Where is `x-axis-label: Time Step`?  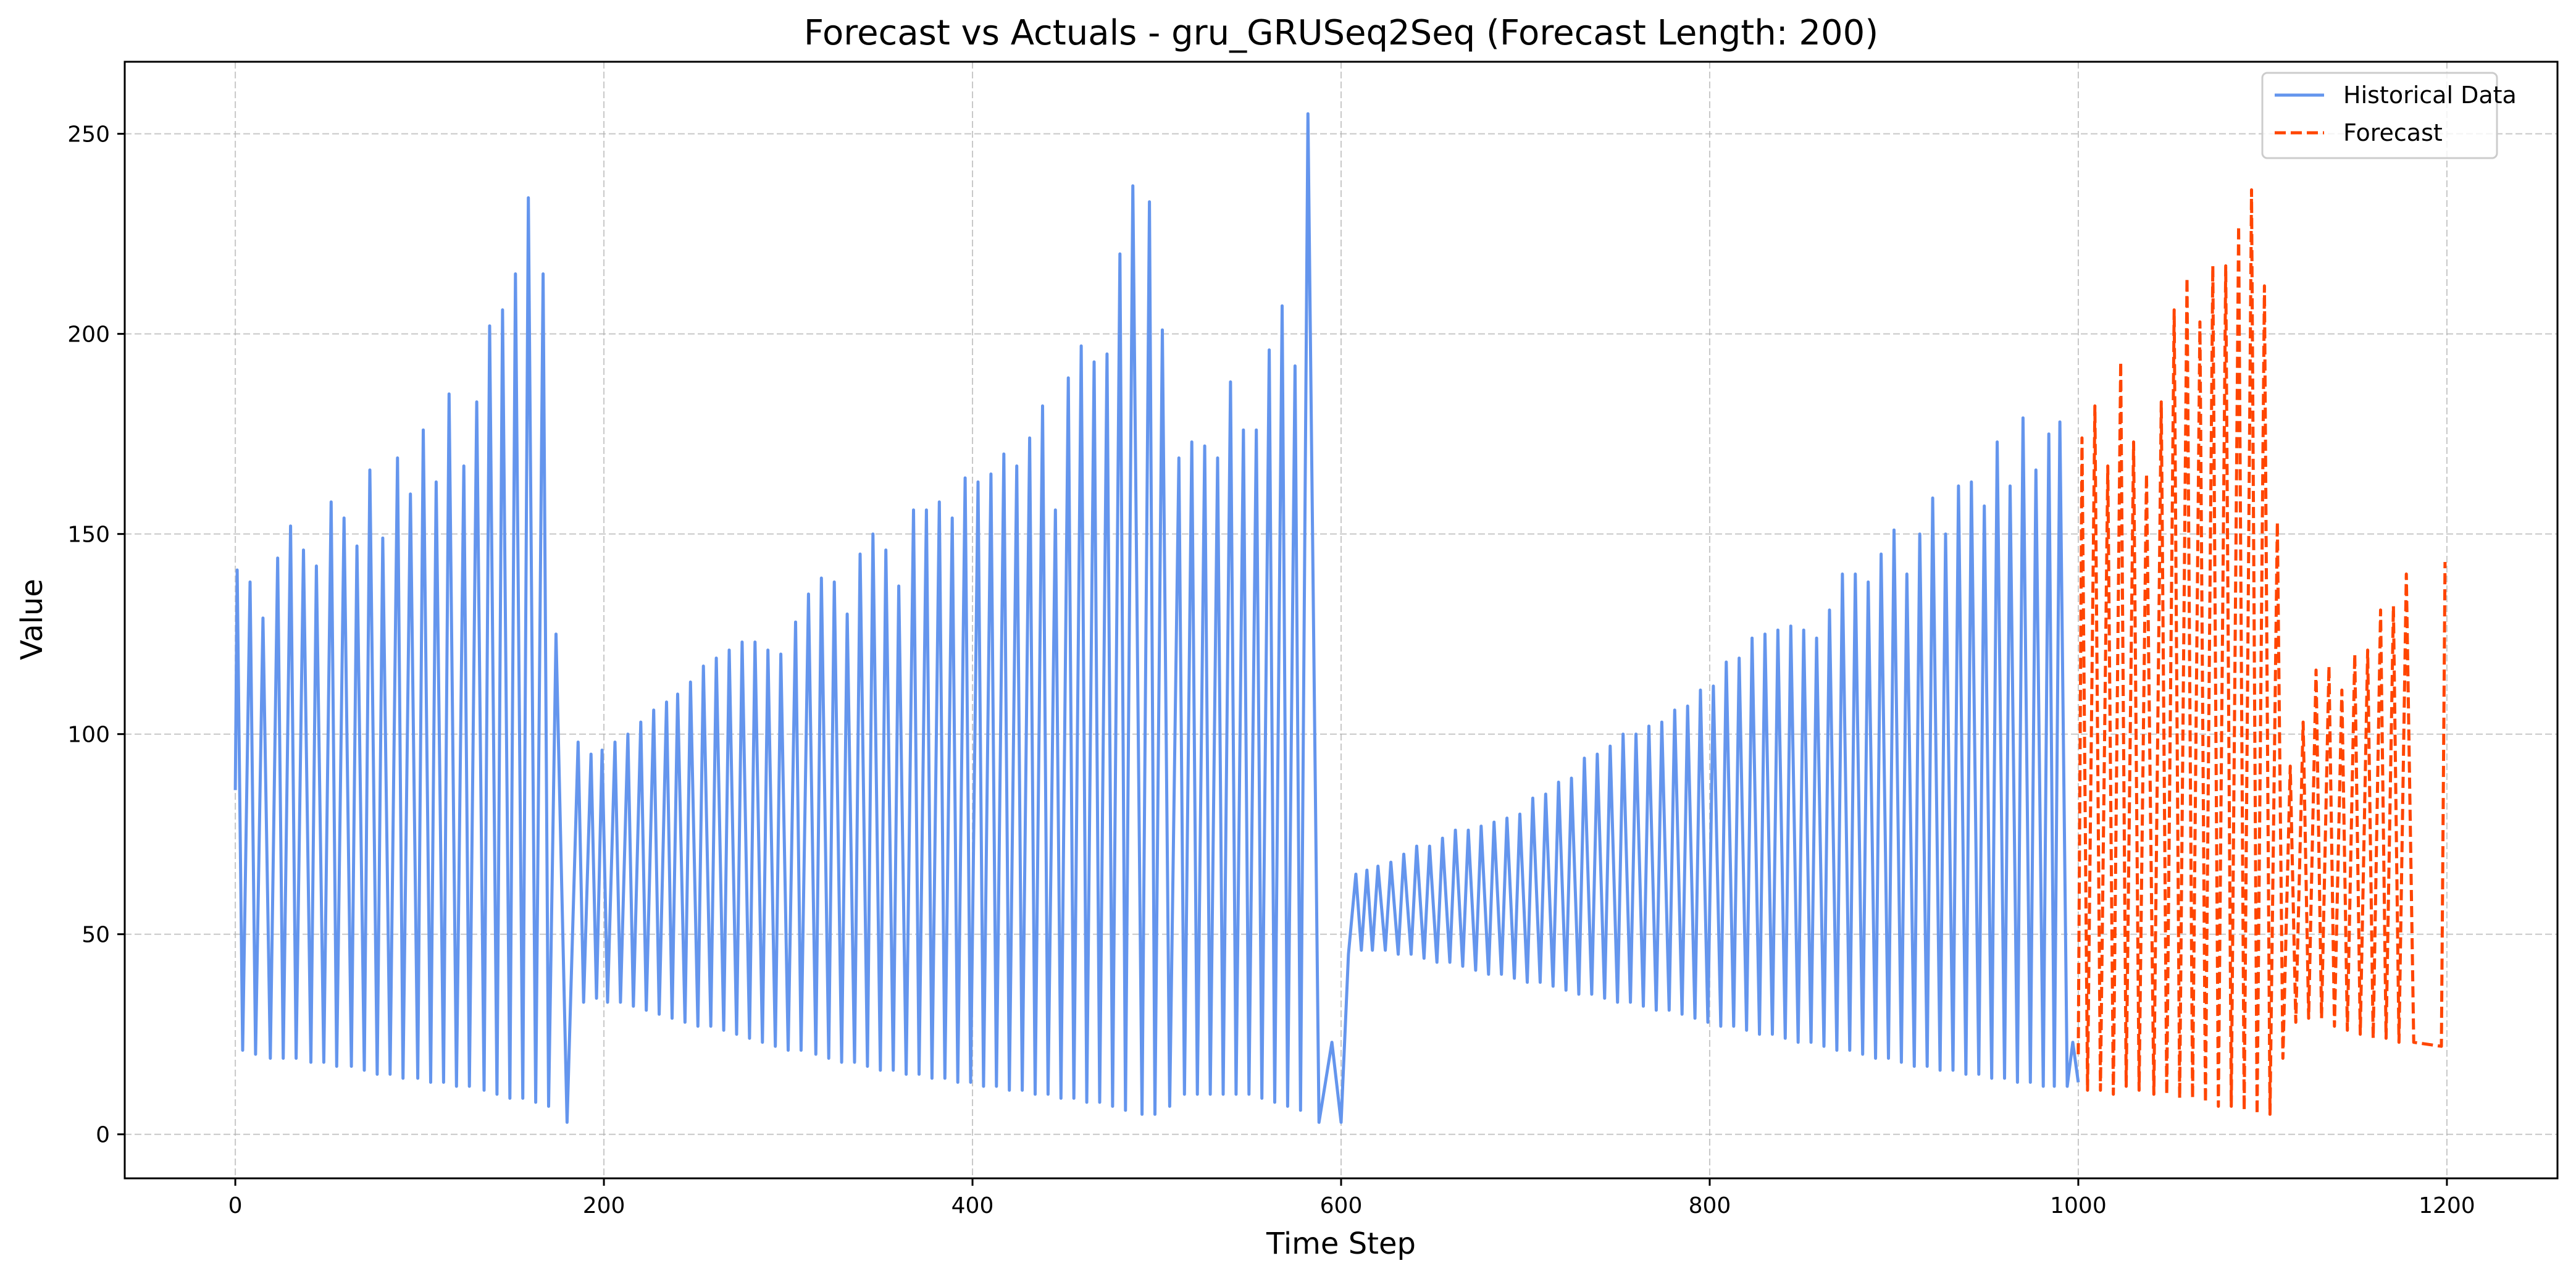 x-axis-label: Time Step is located at coordinates (1341, 1244).